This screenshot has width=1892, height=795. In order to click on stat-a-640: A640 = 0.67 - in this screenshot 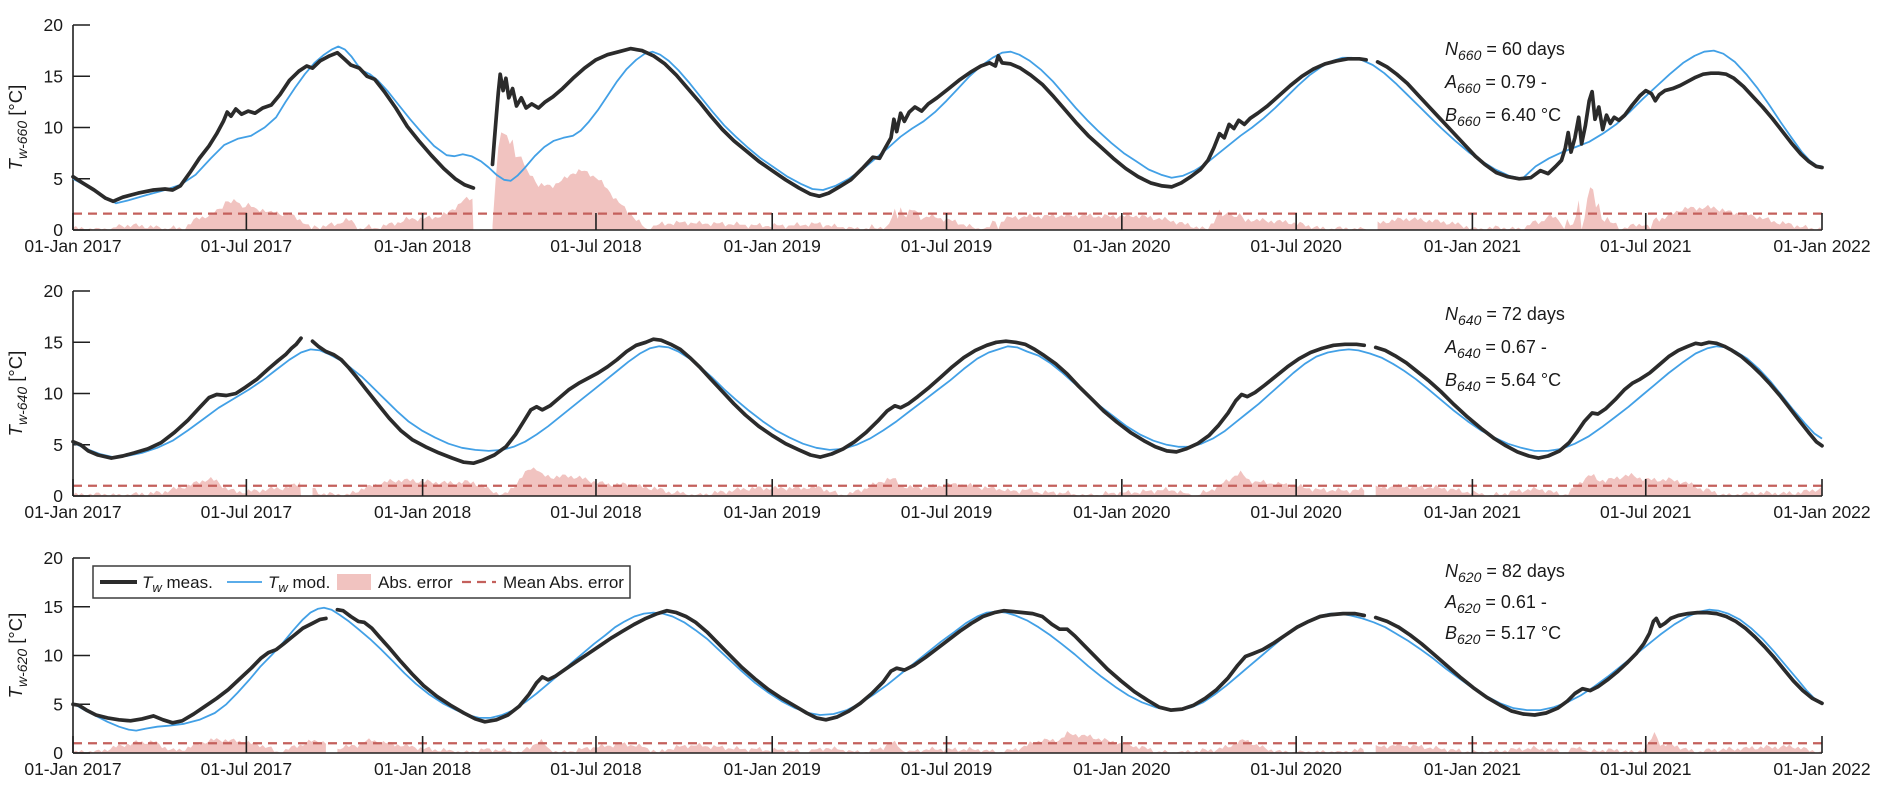, I will do `click(1495, 349)`.